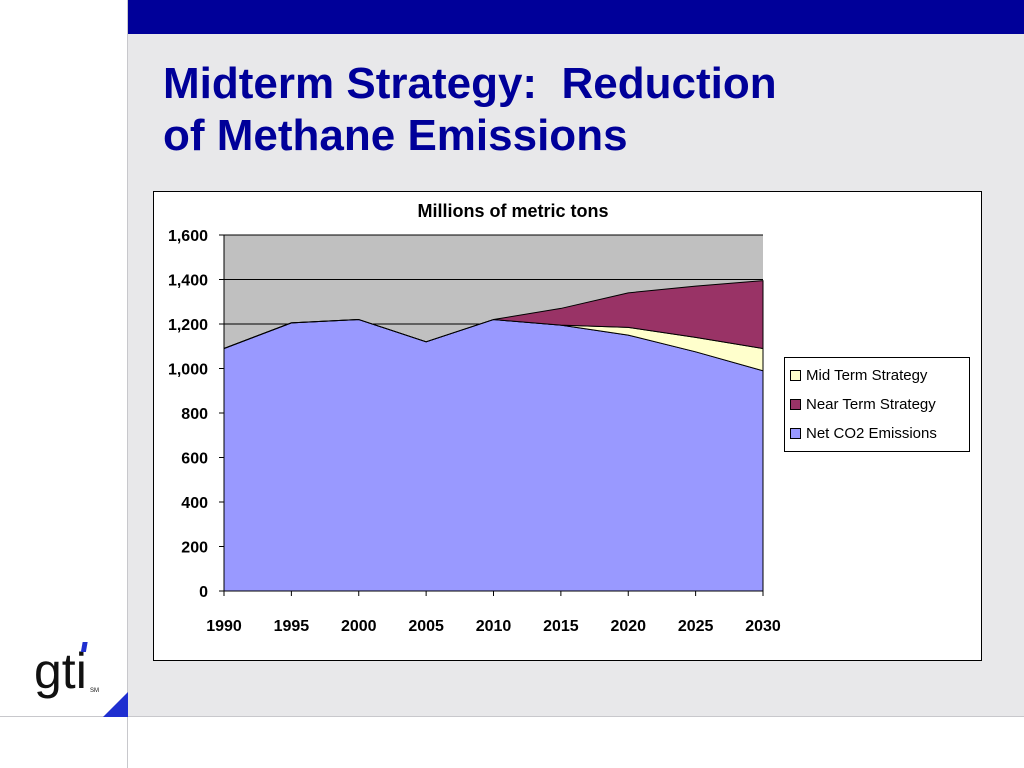  Describe the element at coordinates (576, 742) in the screenshot. I see `footer-area` at that location.